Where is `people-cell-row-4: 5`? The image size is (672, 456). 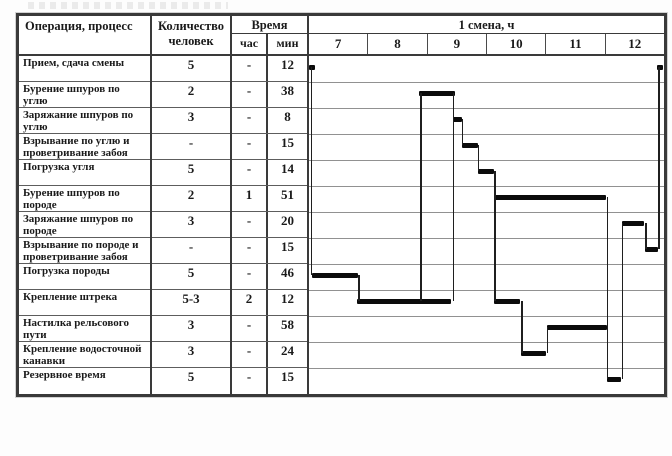 people-cell-row-4: 5 is located at coordinates (191, 173).